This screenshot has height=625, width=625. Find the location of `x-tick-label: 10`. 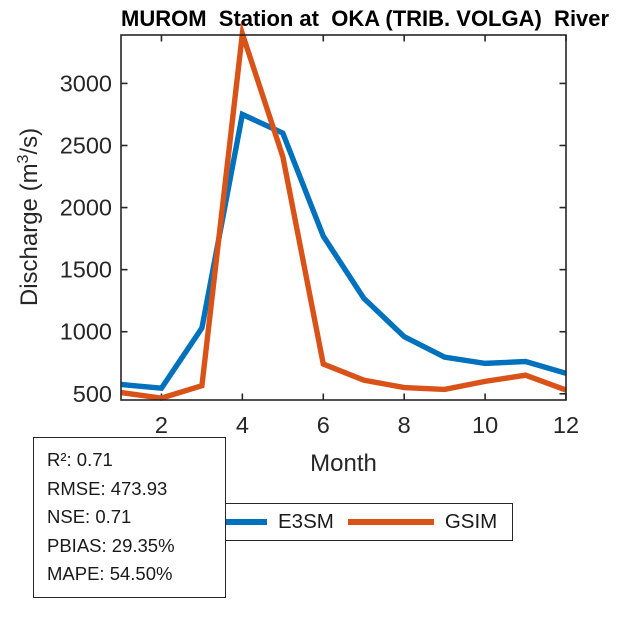

x-tick-label: 10 is located at coordinates (485, 425).